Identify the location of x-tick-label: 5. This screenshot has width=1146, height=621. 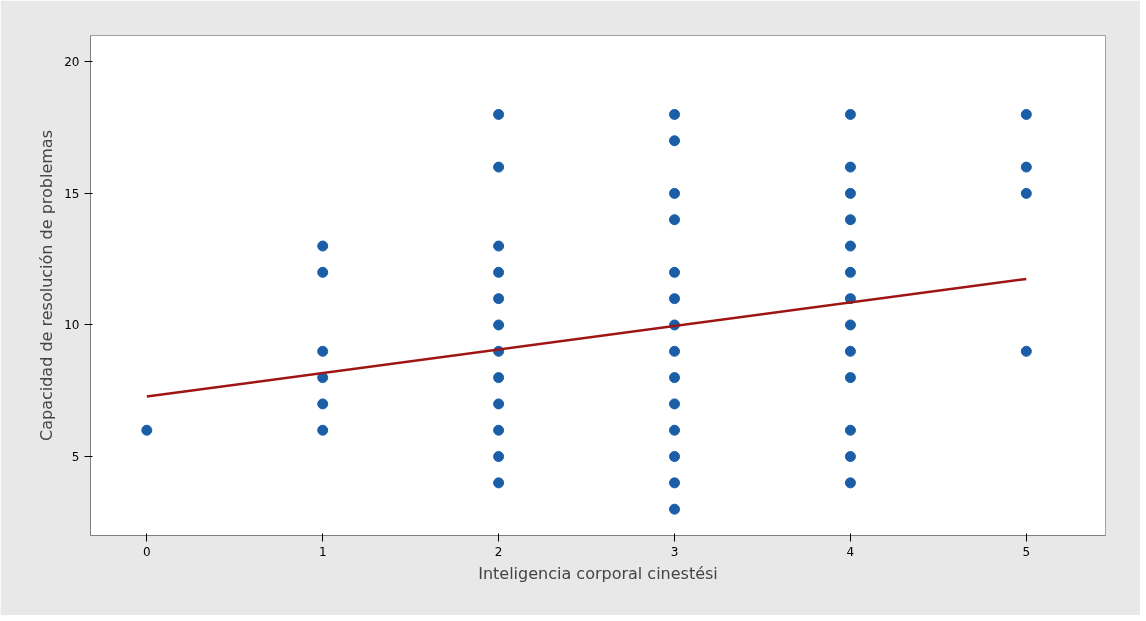
(1026, 551).